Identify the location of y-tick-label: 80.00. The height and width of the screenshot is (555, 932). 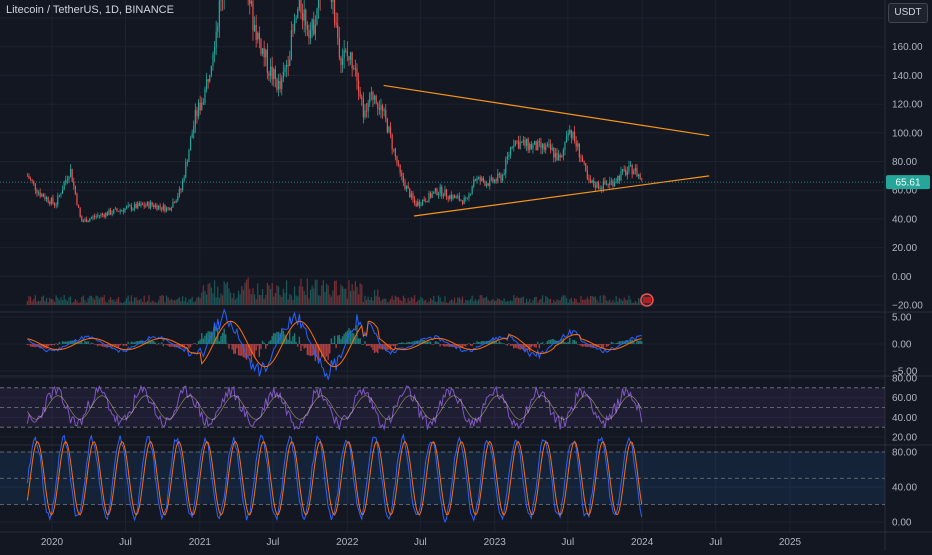
(904, 453).